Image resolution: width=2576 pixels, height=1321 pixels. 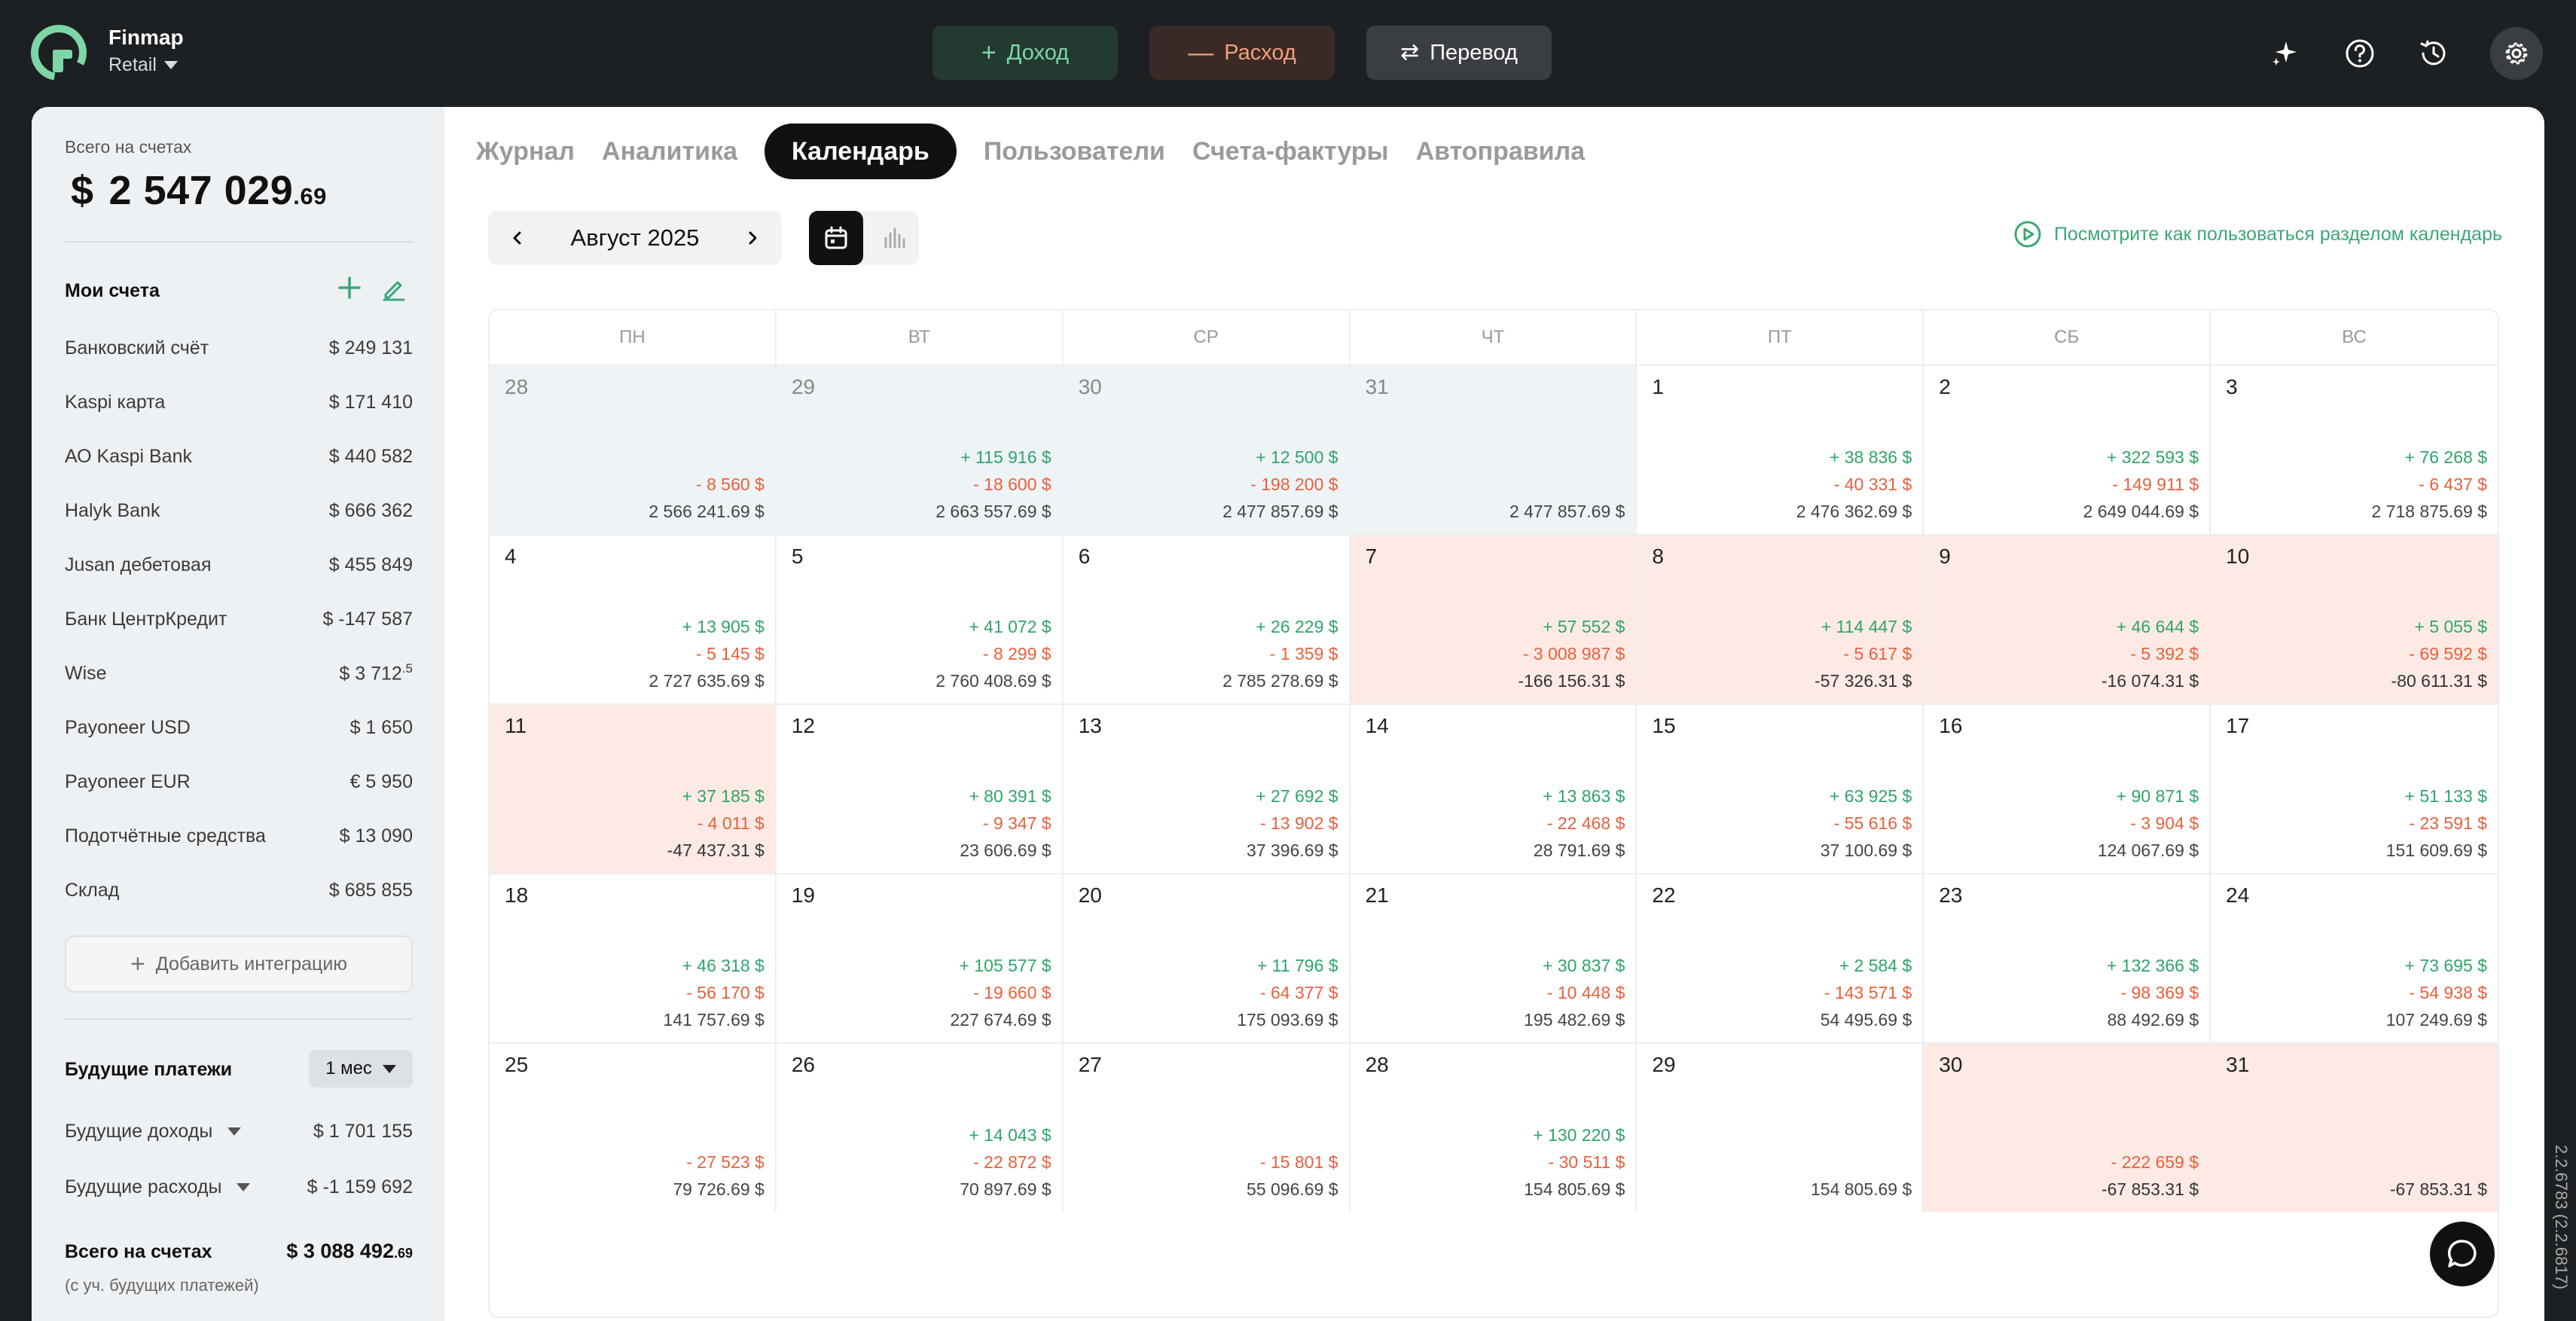 What do you see at coordinates (239, 836) in the screenshot?
I see `account-row: Подотчётные средства $ 13 090` at bounding box center [239, 836].